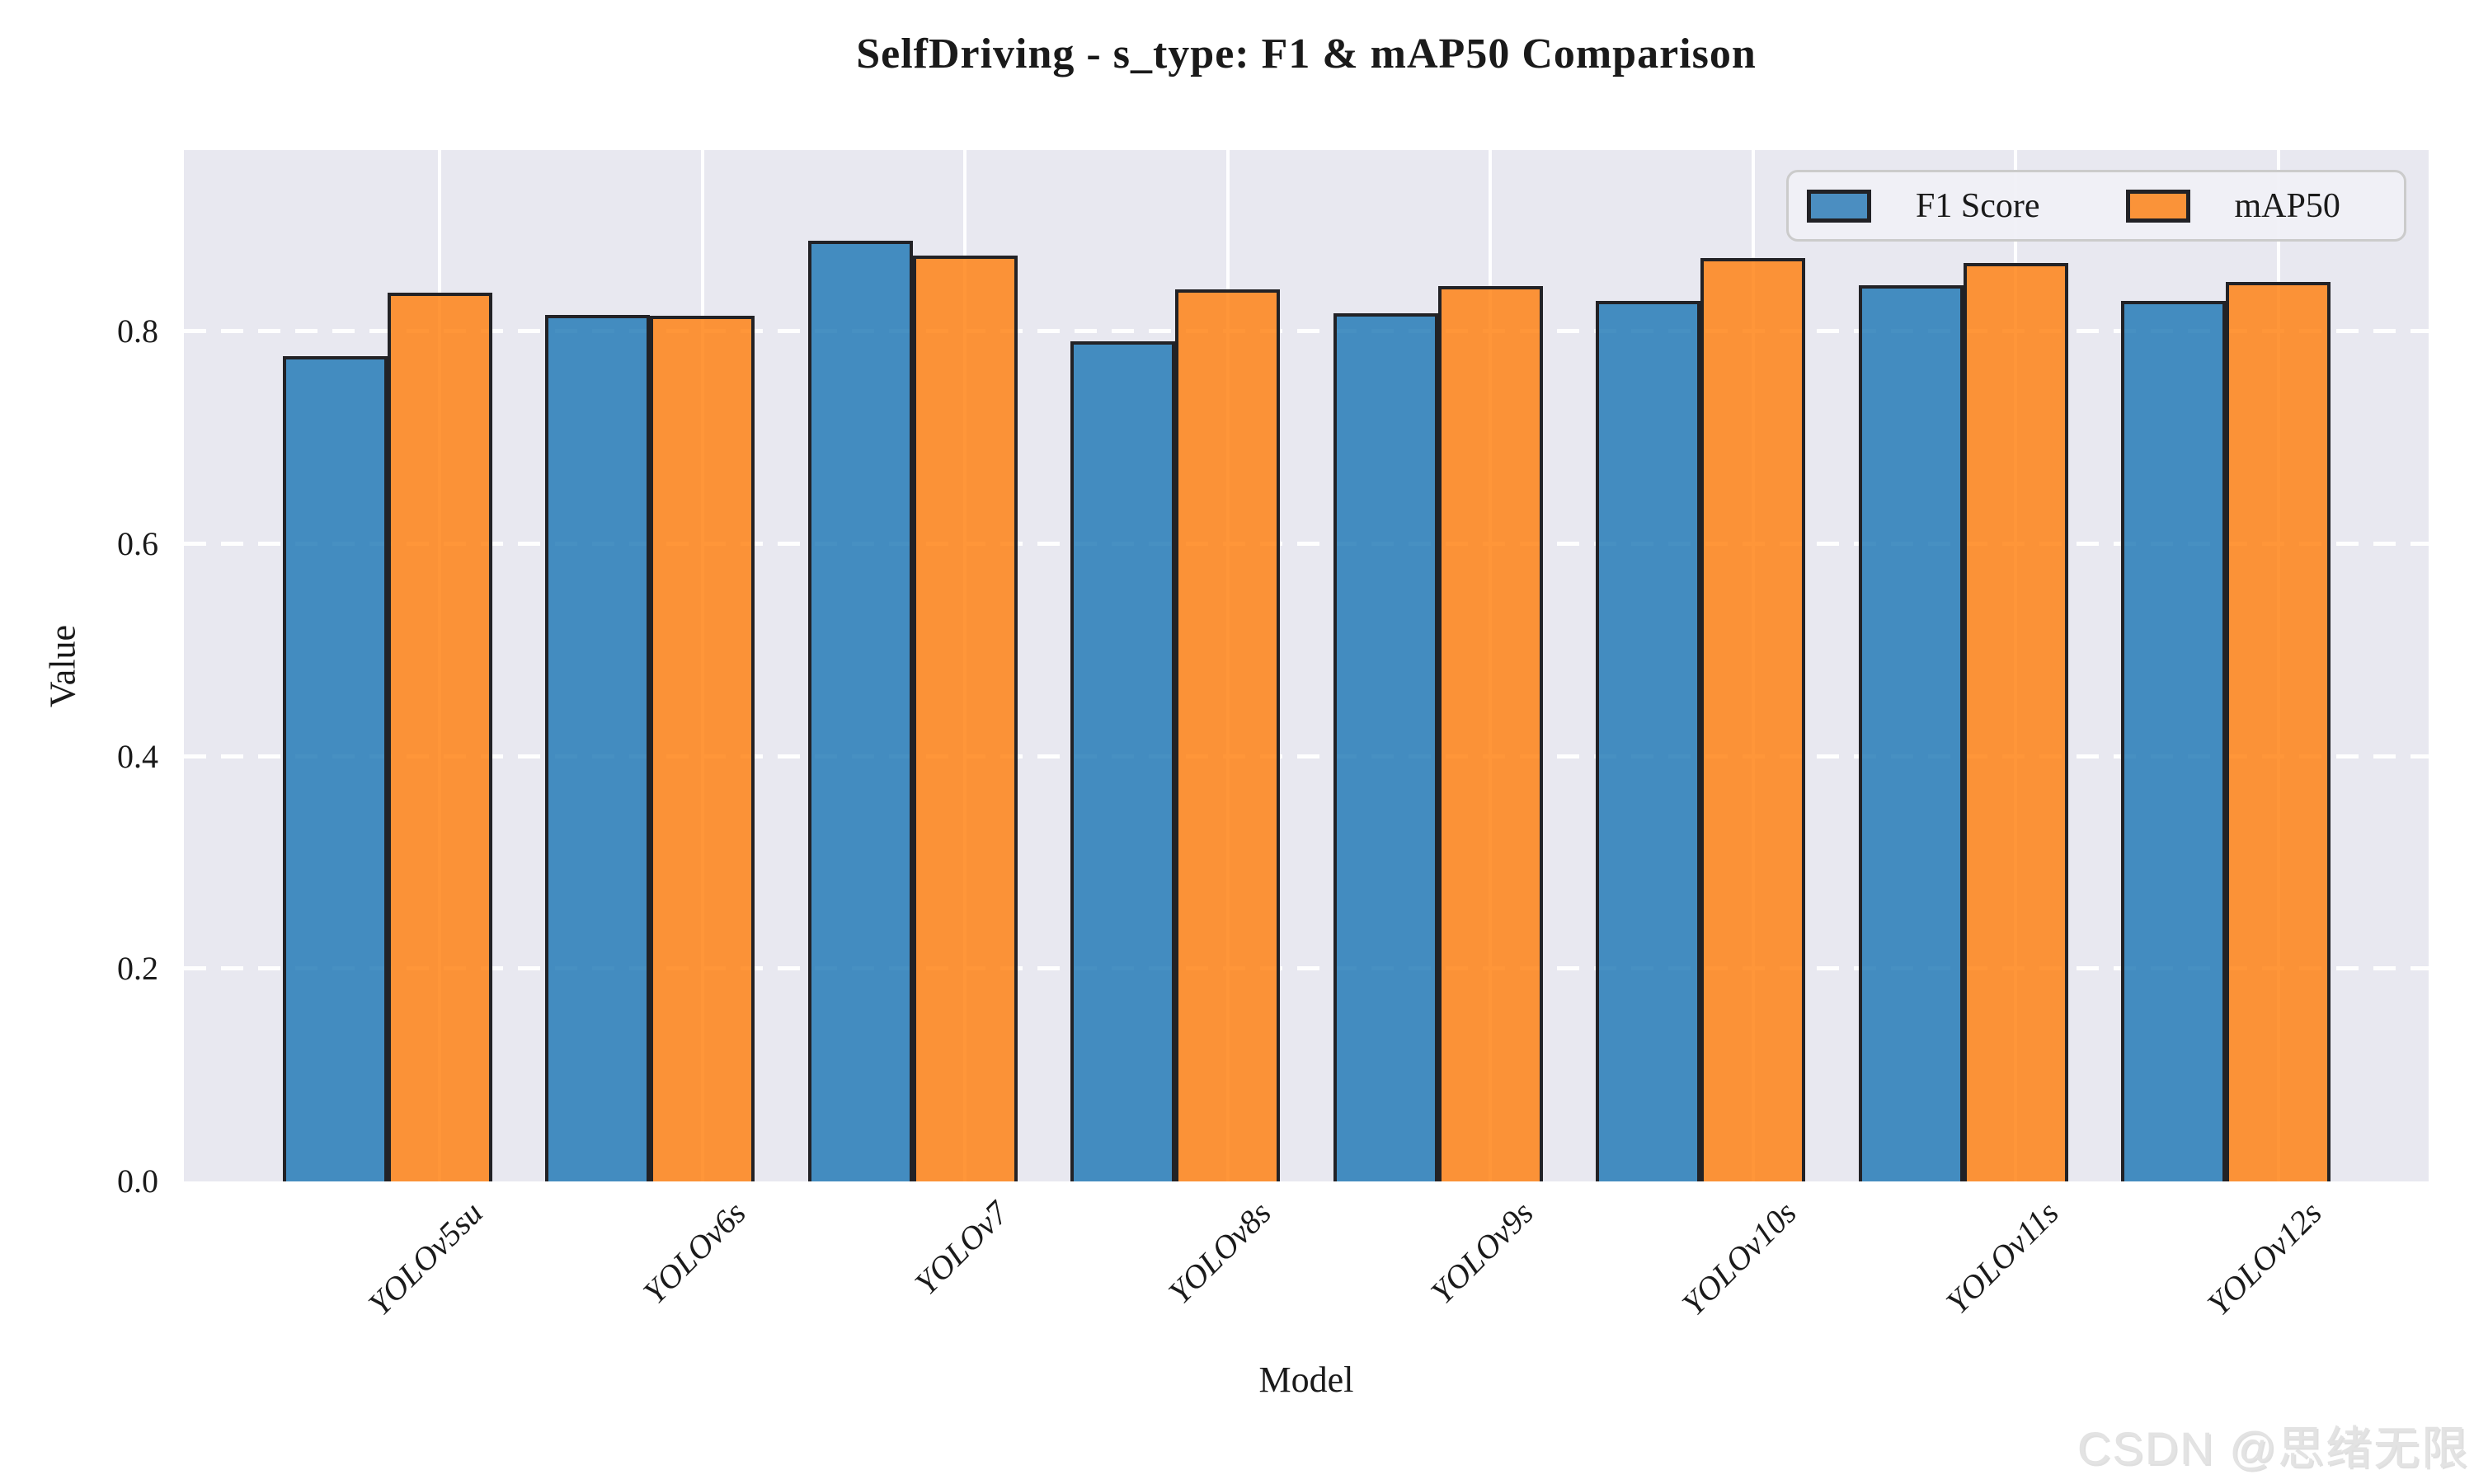 The width and height of the screenshot is (2474, 1484). Describe the element at coordinates (62, 666) in the screenshot. I see `y-axis-label: Value` at that location.